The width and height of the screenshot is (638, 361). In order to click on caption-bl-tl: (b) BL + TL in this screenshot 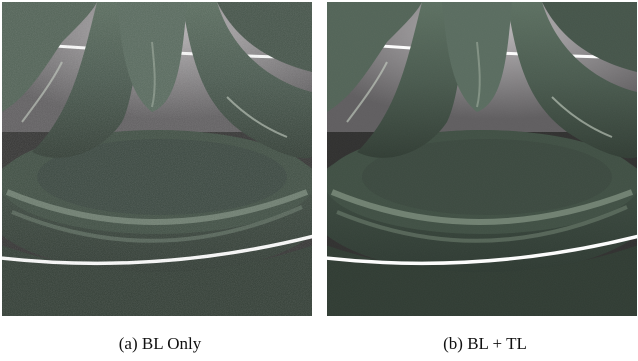, I will do `click(485, 343)`.